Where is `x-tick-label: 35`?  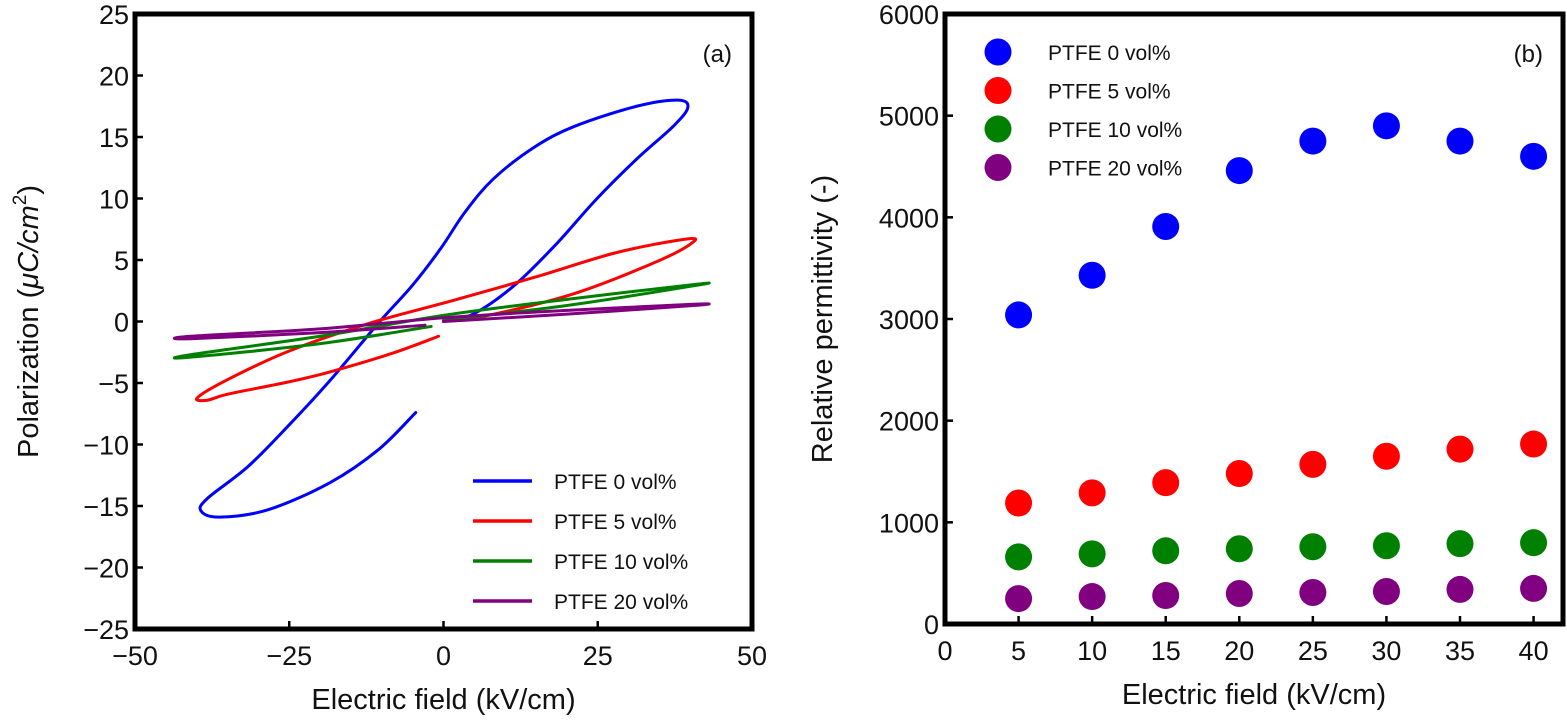 x-tick-label: 35 is located at coordinates (1460, 651).